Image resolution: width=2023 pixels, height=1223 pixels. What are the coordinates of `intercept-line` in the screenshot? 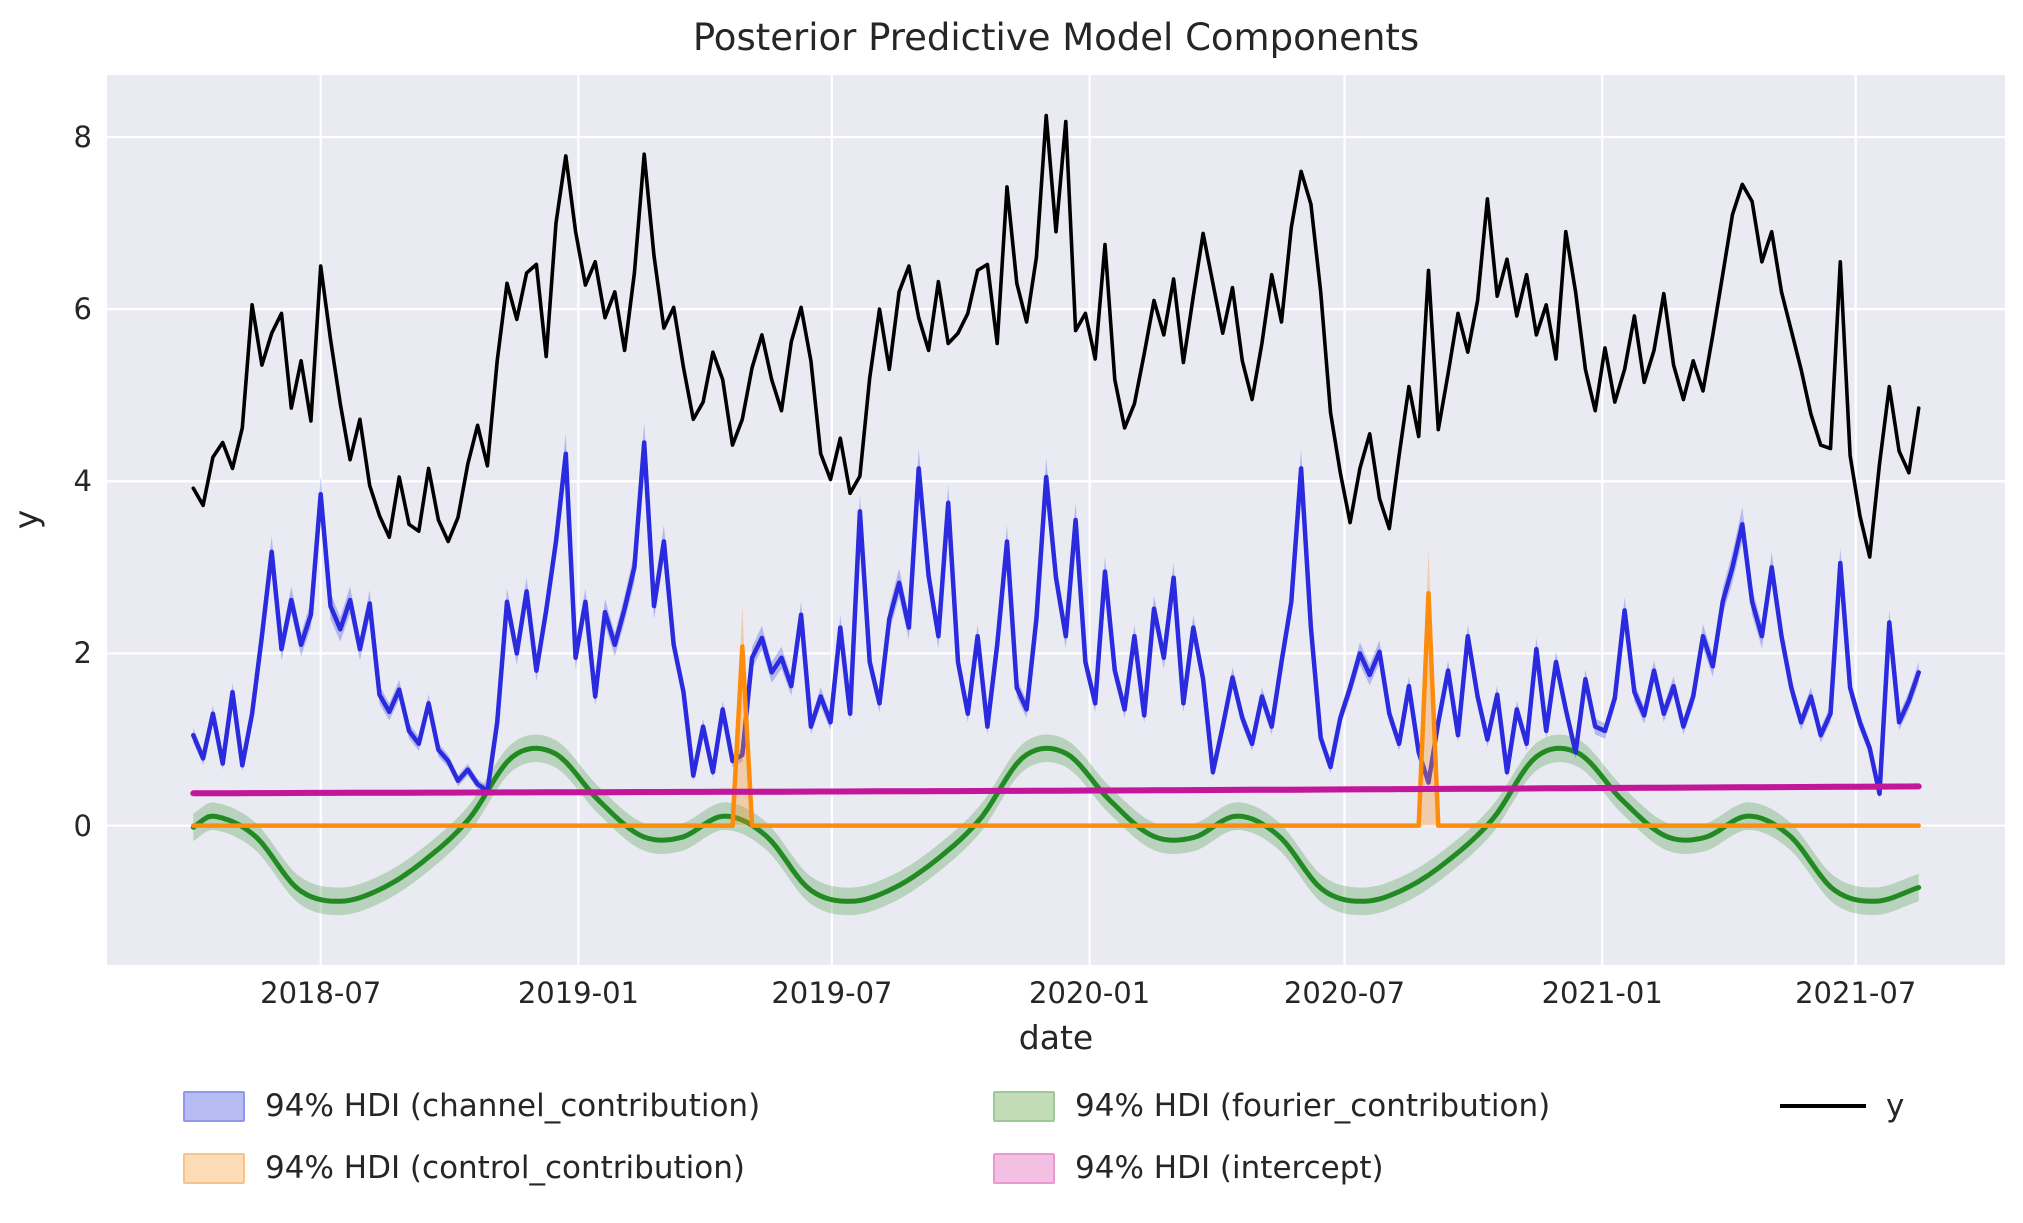 It's located at (1056, 790).